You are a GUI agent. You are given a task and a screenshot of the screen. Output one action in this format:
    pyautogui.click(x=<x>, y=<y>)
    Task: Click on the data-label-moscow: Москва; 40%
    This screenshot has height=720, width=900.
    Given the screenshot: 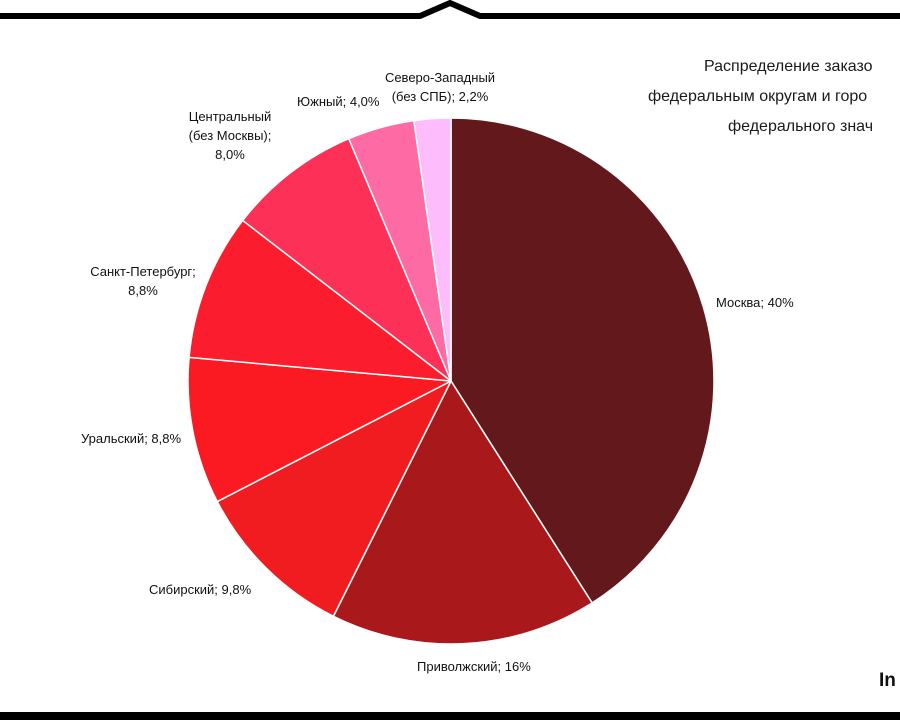 What is the action you would take?
    pyautogui.click(x=755, y=302)
    